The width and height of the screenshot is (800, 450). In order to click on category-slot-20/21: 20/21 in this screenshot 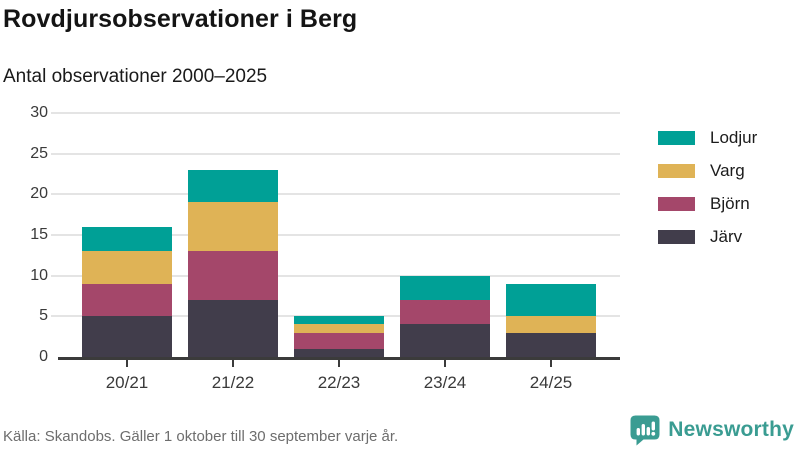, I will do `click(127, 252)`.